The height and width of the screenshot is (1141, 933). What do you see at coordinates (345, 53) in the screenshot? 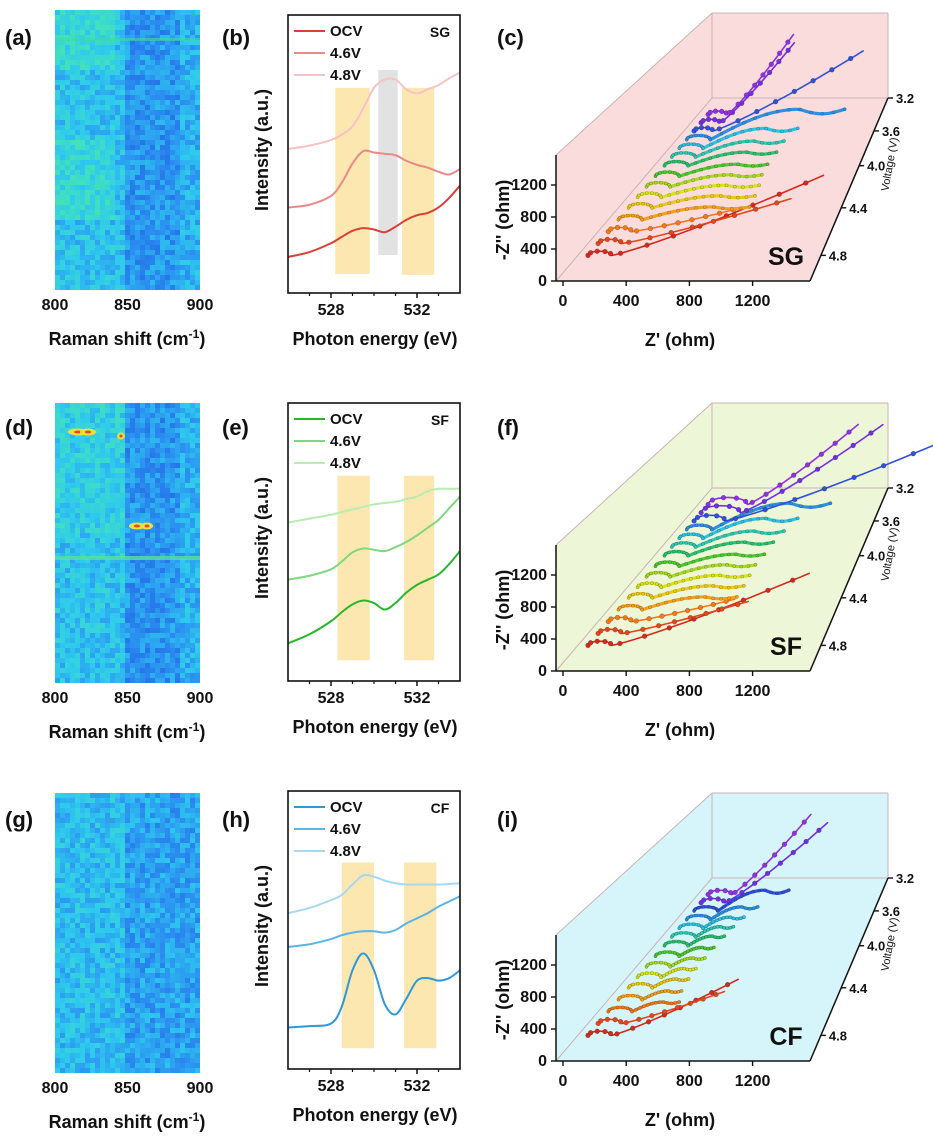
I see `legend-label: 4.6V` at bounding box center [345, 53].